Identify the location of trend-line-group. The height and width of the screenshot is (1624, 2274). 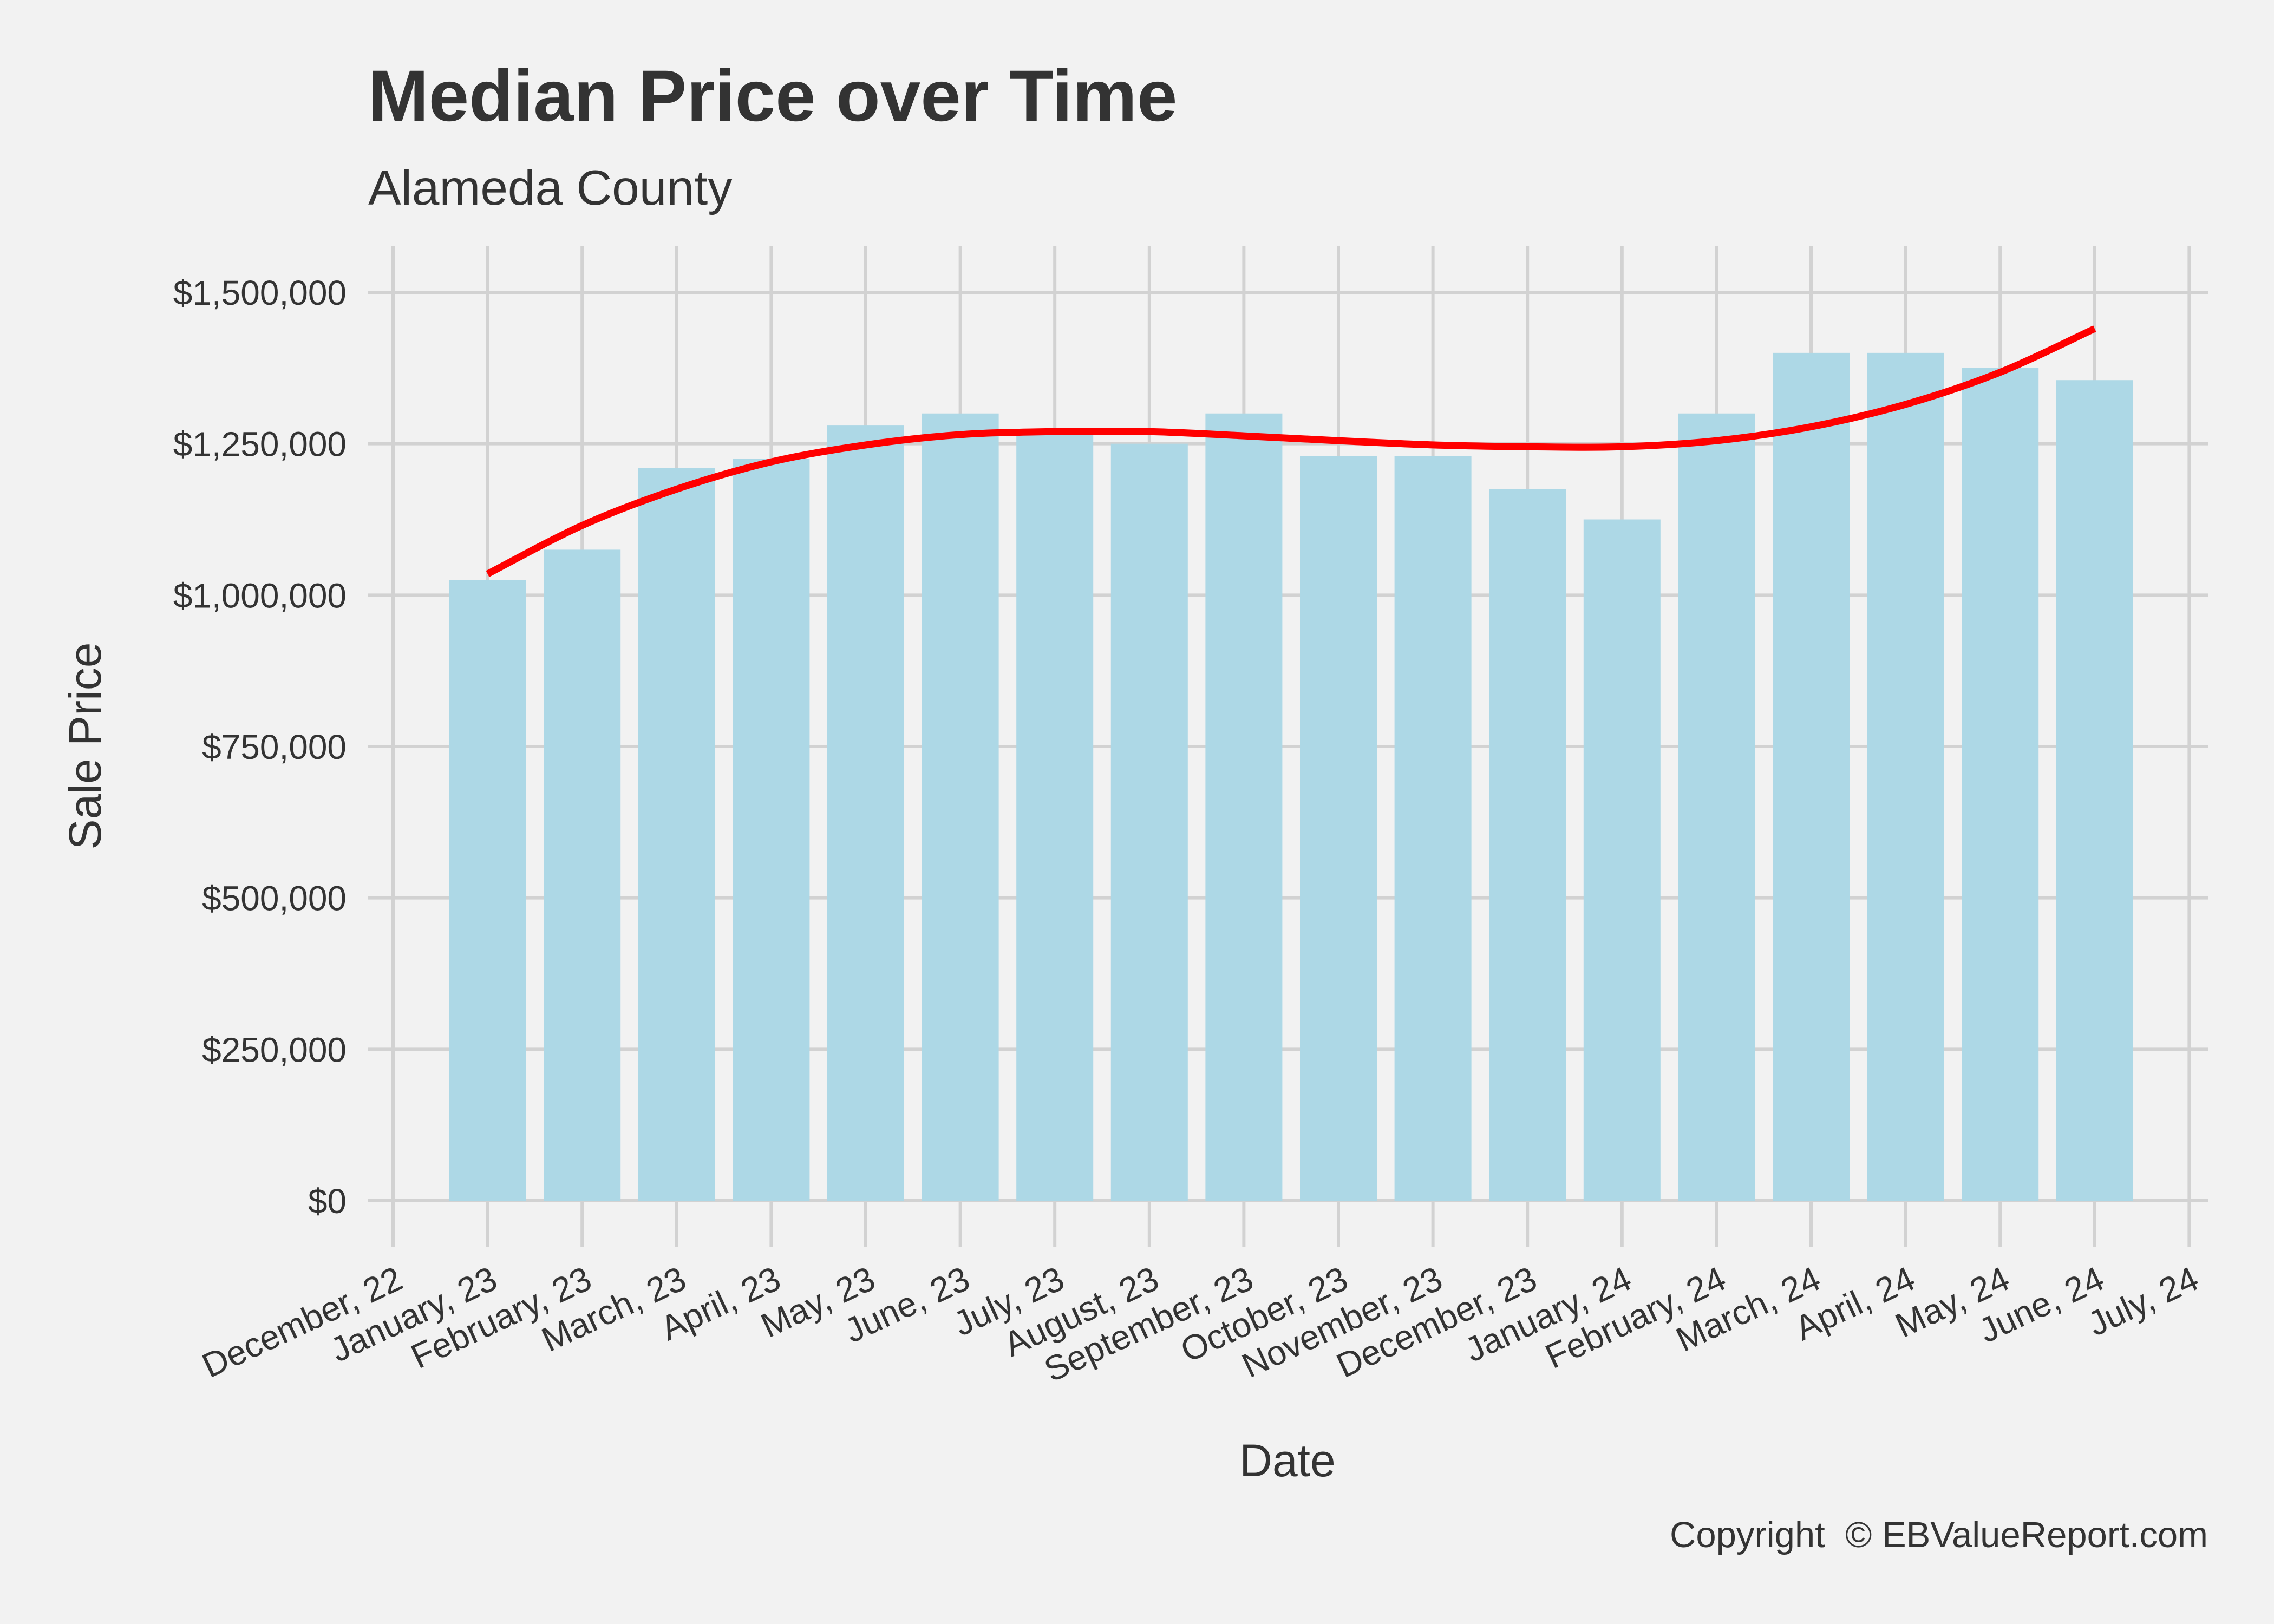
(1291, 451).